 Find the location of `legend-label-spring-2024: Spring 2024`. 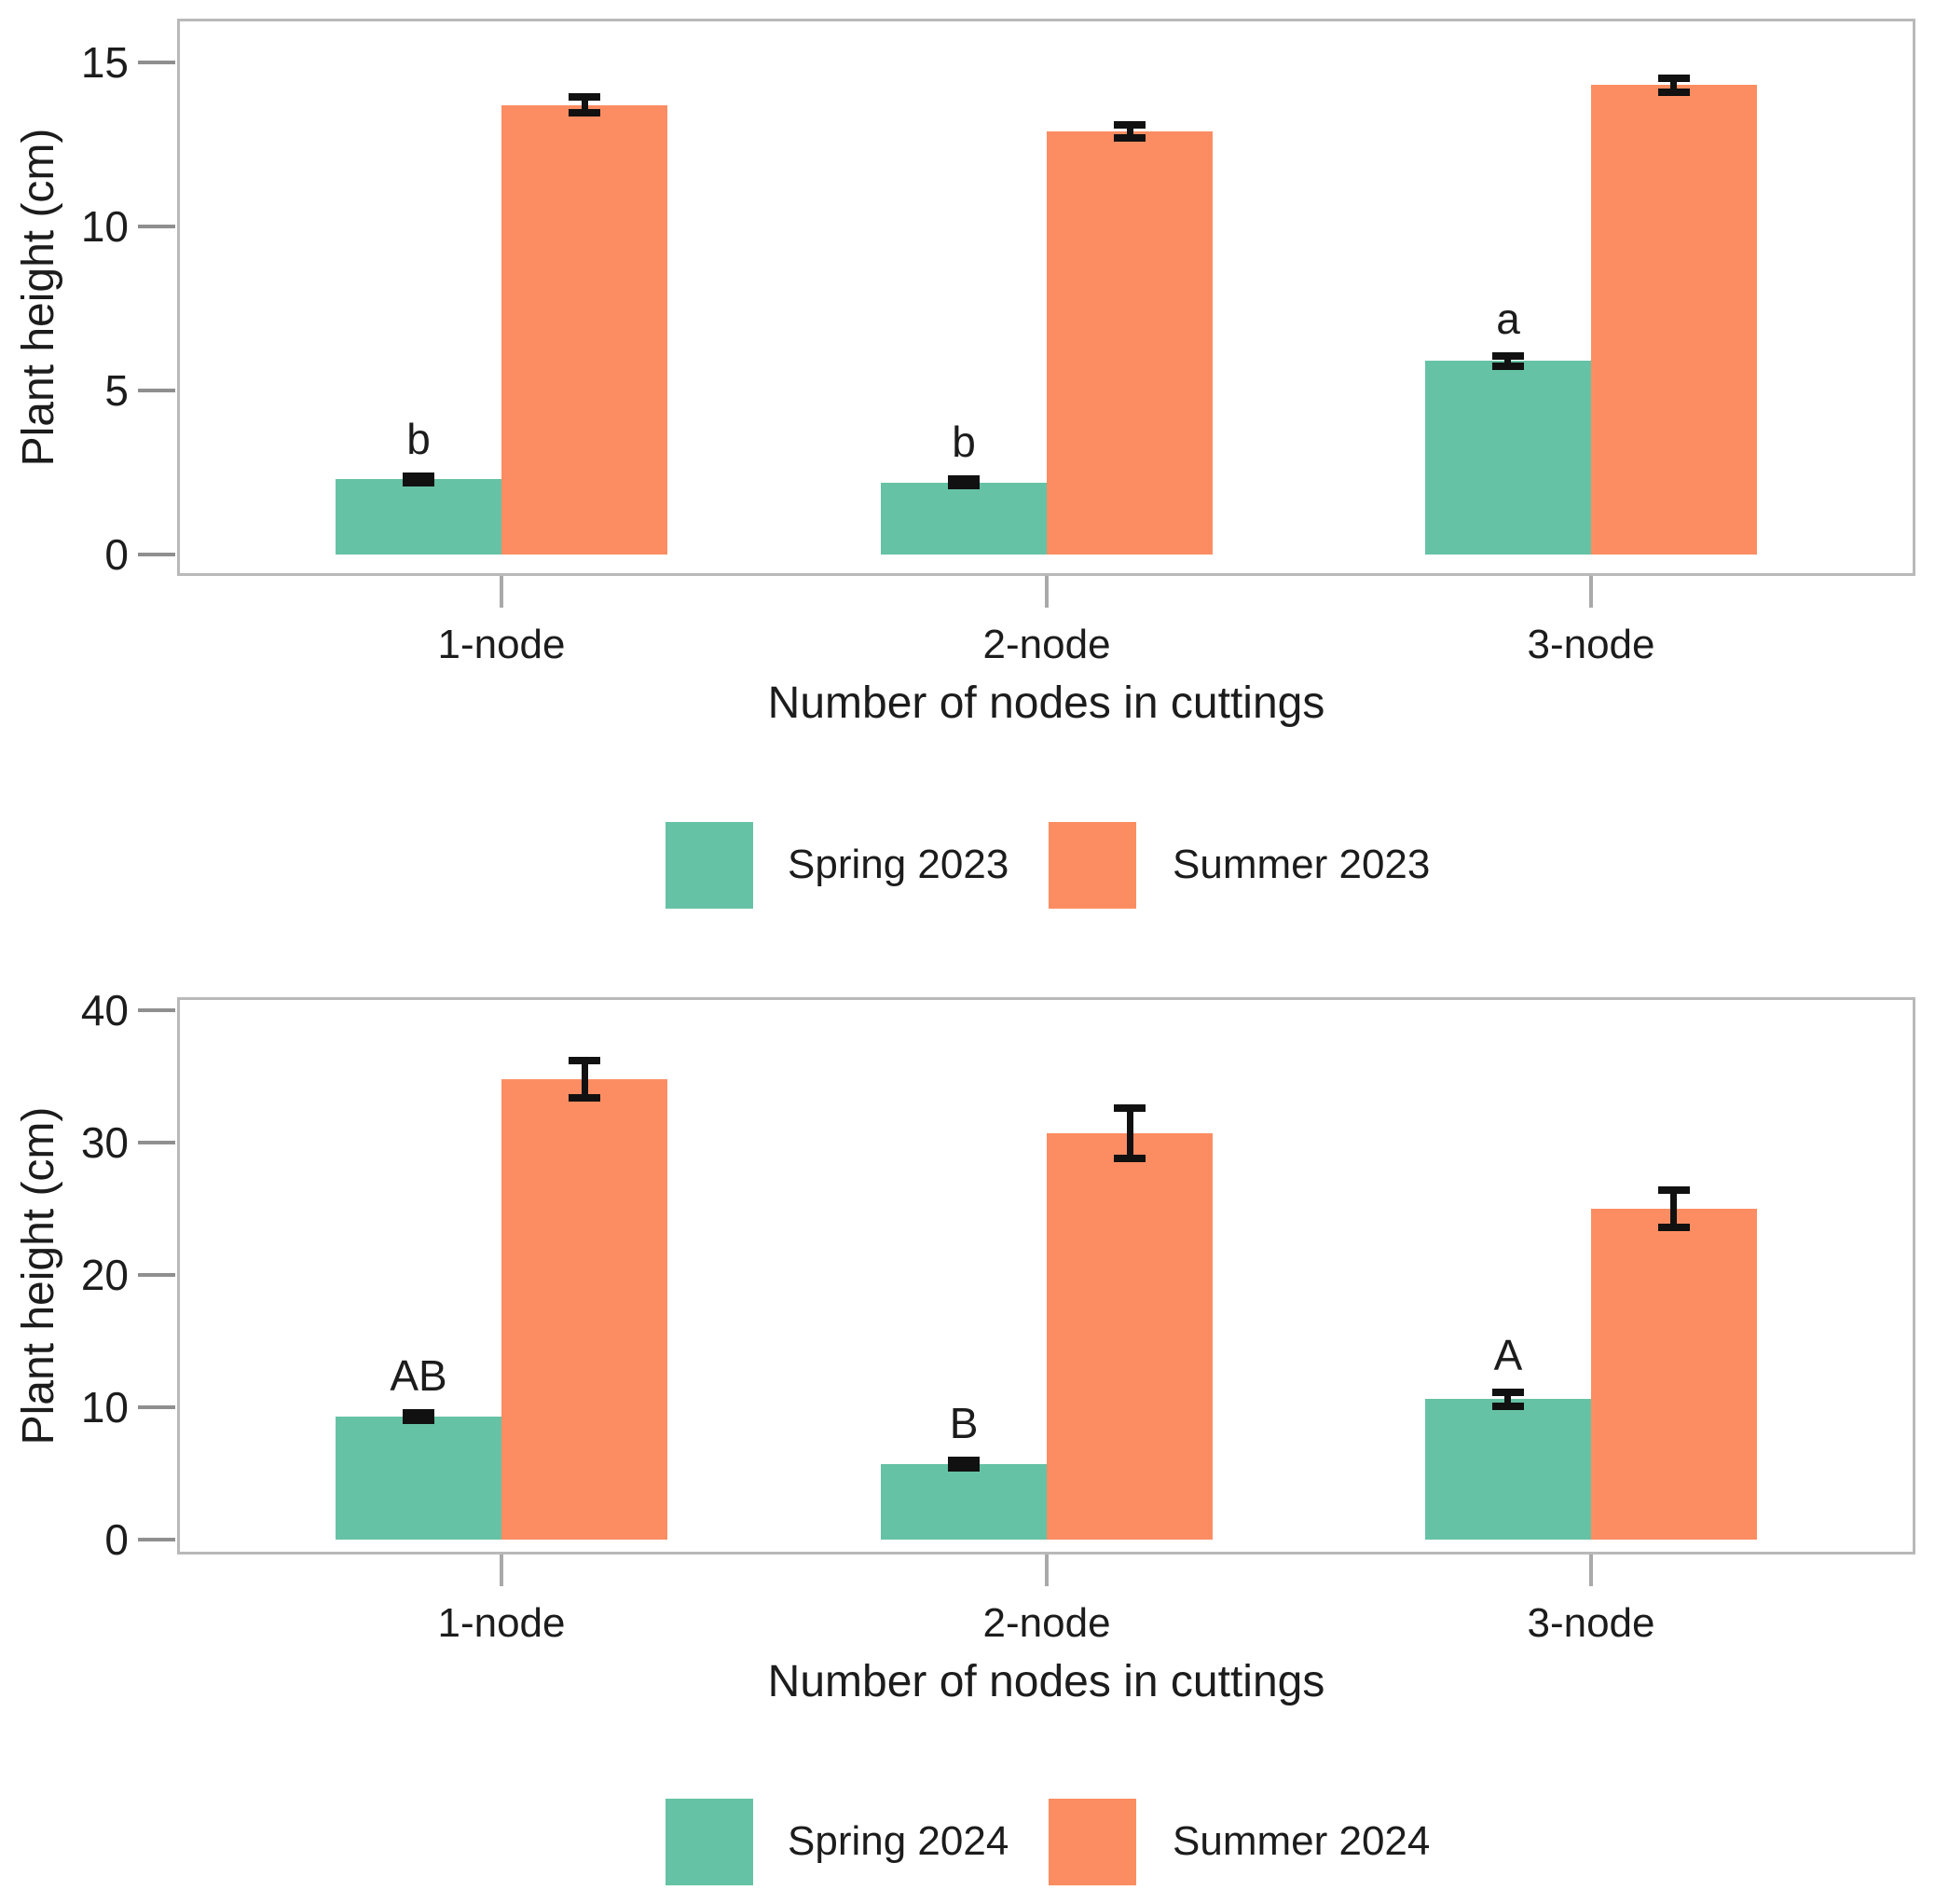

legend-label-spring-2024: Spring 2024 is located at coordinates (898, 1841).